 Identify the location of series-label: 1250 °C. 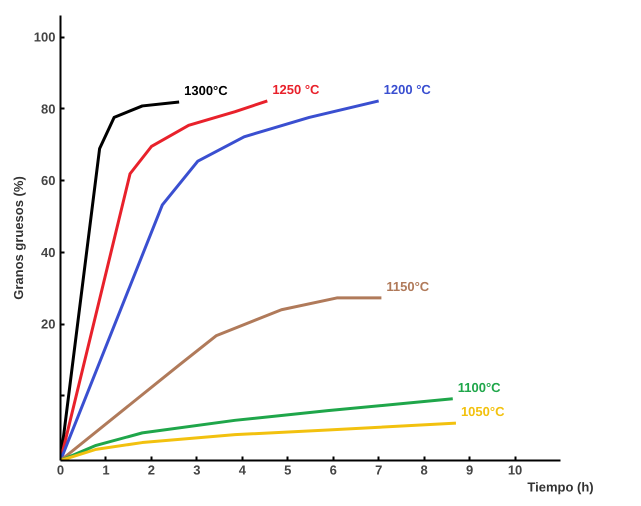
(296, 89).